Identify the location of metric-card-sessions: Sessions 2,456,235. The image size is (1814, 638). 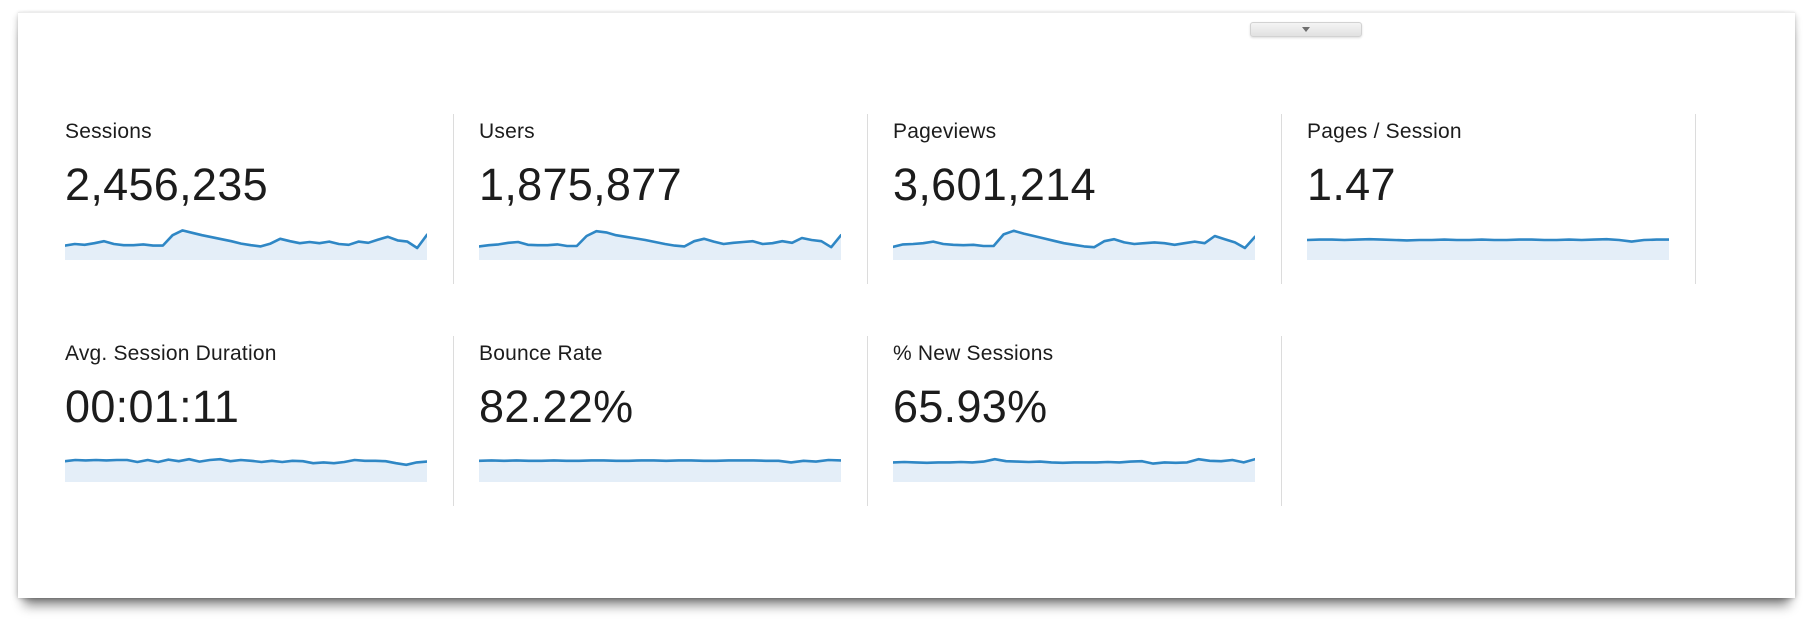
(247, 199).